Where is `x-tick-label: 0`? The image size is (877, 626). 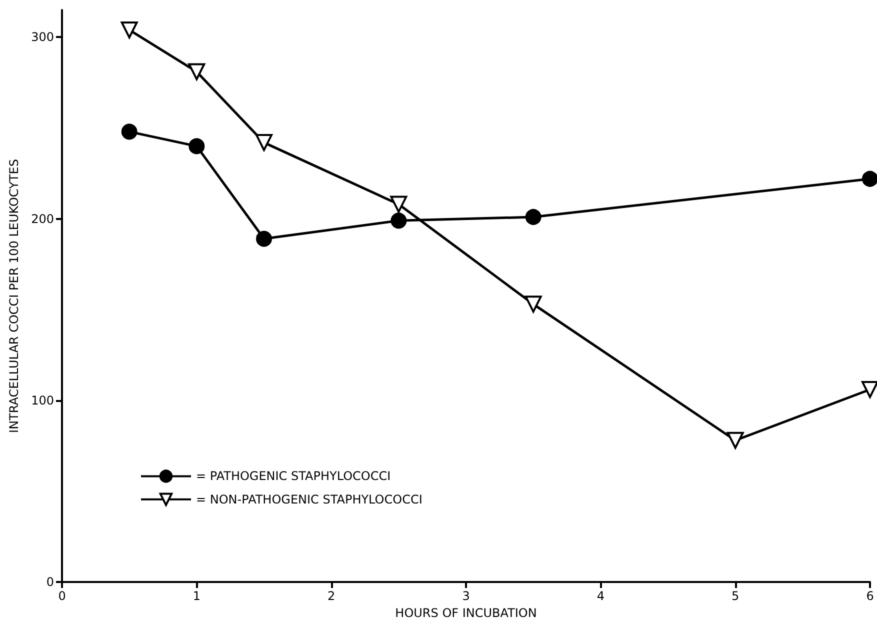 x-tick-label: 0 is located at coordinates (62, 596).